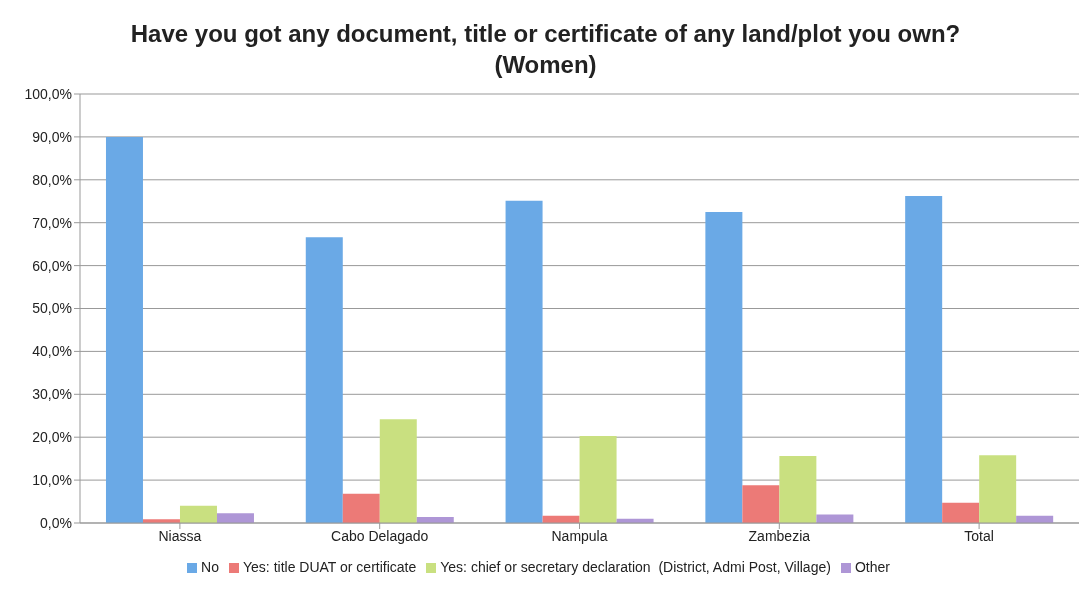  What do you see at coordinates (56, 522) in the screenshot?
I see `y-tick-label: 0,0%` at bounding box center [56, 522].